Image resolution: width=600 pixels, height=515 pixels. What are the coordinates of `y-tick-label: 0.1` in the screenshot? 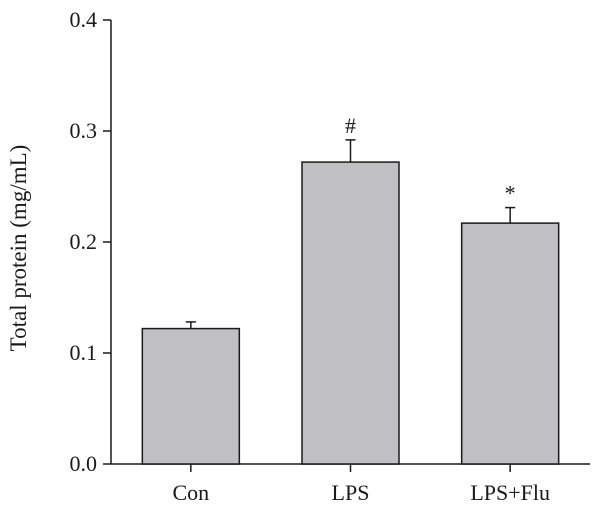 It's located at (84, 352).